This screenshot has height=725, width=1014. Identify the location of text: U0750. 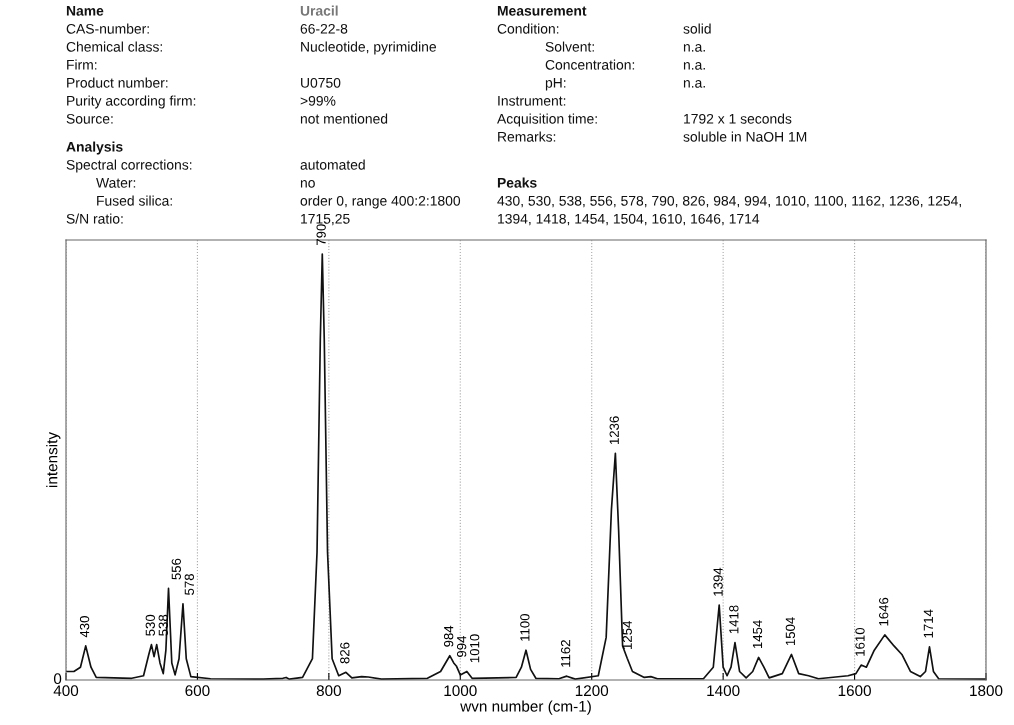
(321, 82).